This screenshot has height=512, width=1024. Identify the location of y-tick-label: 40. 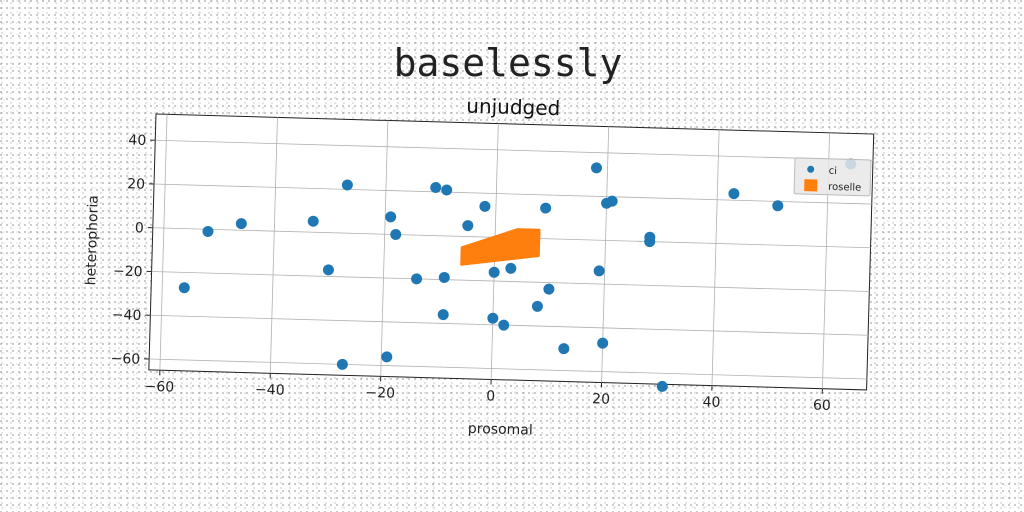
(137, 141).